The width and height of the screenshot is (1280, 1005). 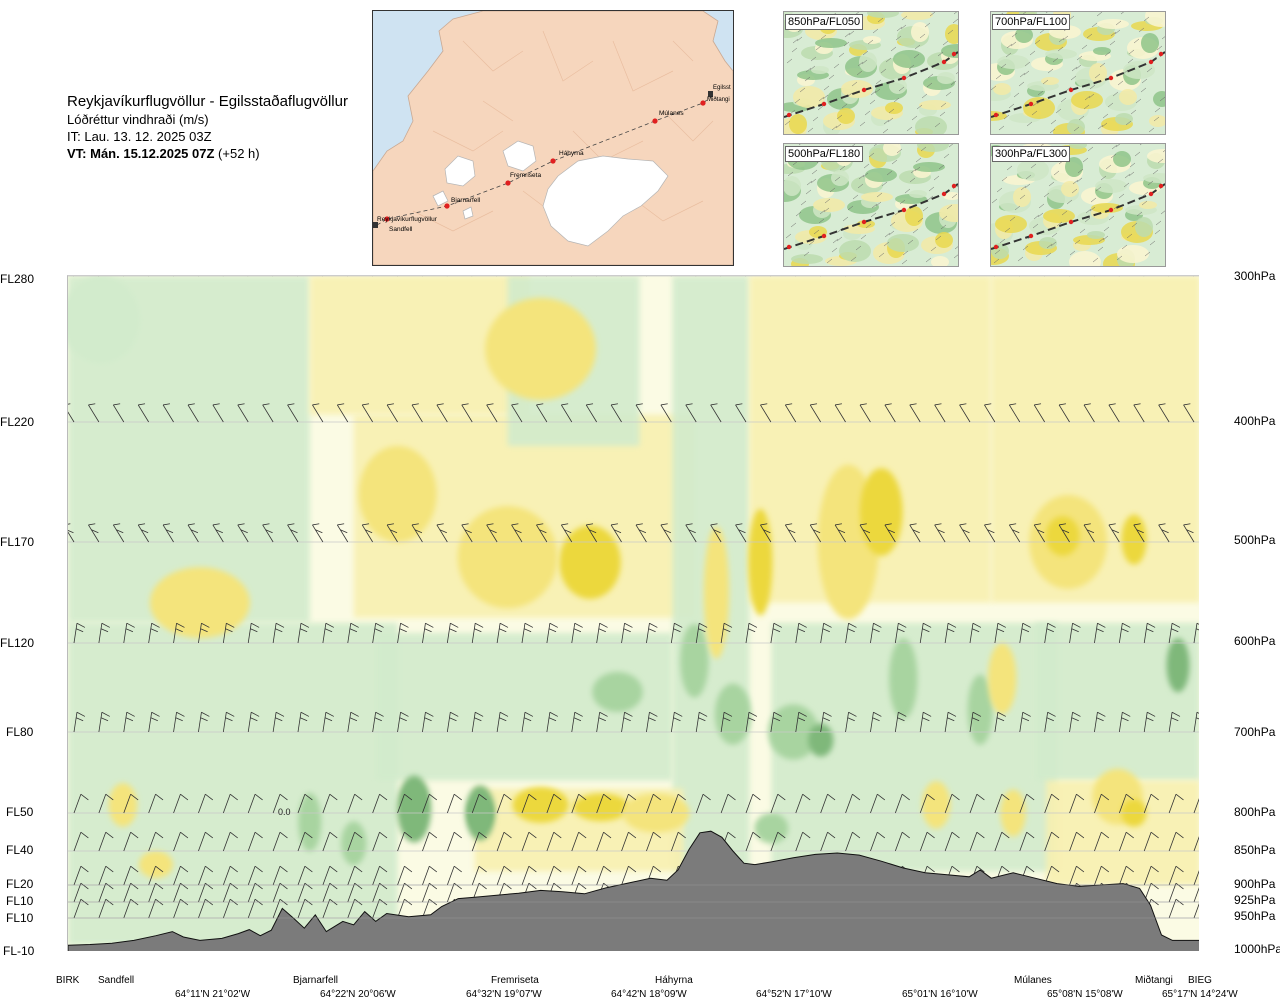 What do you see at coordinates (1255, 884) in the screenshot?
I see `y-tick-900hpa: 900hPa` at bounding box center [1255, 884].